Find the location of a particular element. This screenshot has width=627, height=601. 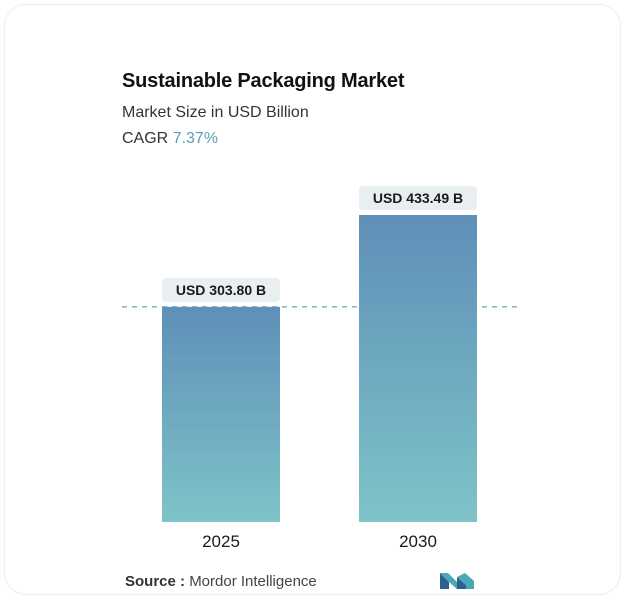

x-tick-label: 2030 is located at coordinates (418, 541).